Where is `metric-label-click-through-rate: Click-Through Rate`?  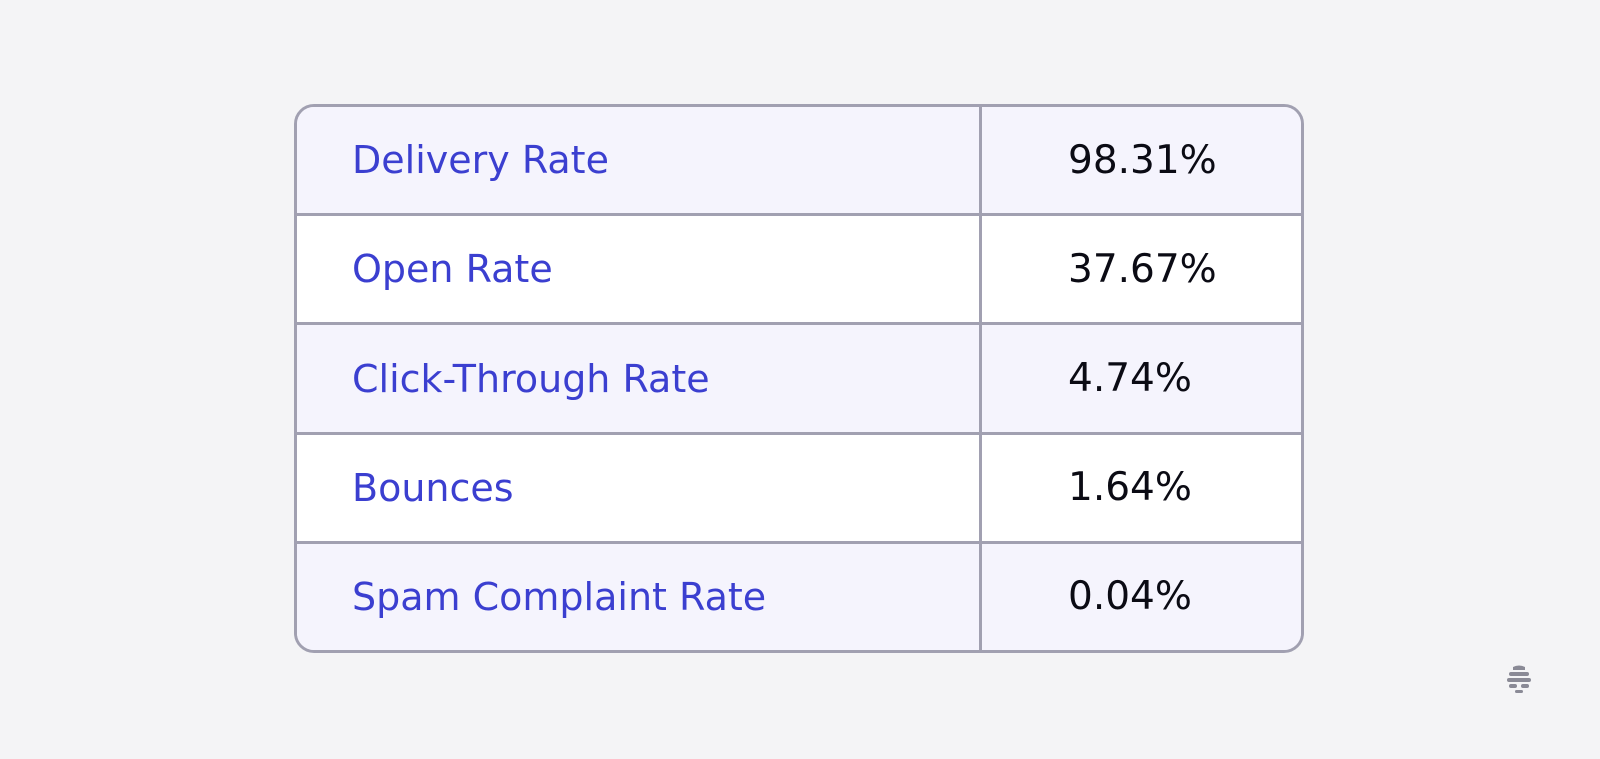
metric-label-click-through-rate: Click-Through Rate is located at coordinates (639, 378).